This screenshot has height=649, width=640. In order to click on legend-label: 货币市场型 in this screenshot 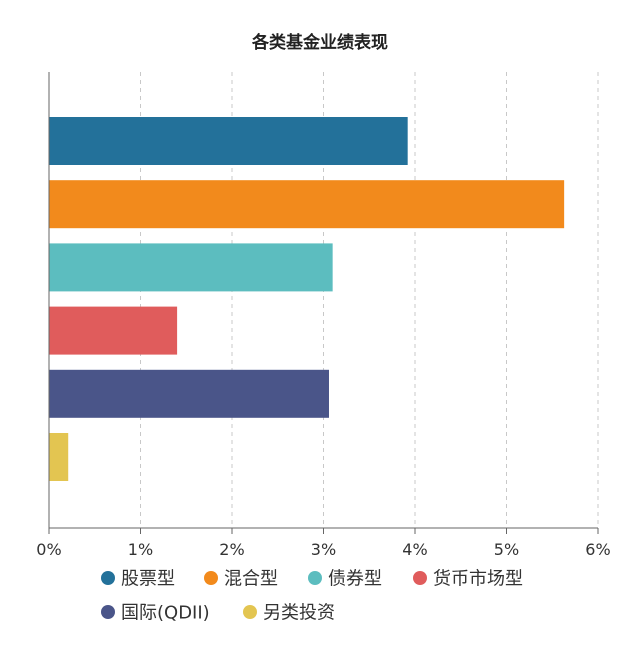, I will do `click(478, 579)`.